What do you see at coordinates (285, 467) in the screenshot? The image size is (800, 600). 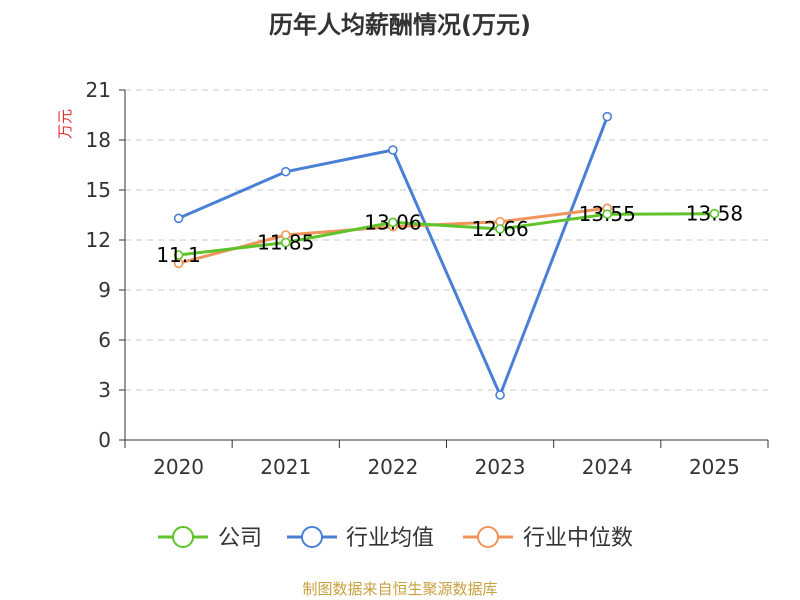 I see `x-tick-label: 2021` at bounding box center [285, 467].